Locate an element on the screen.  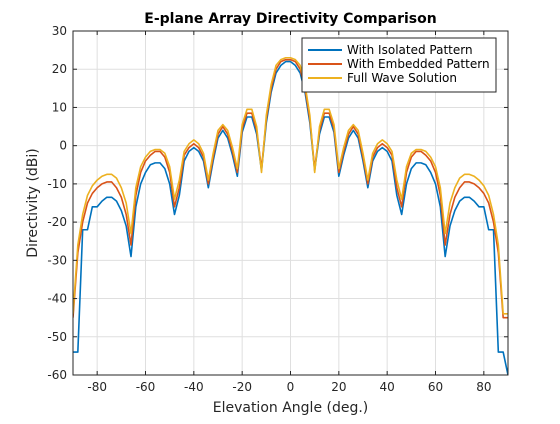
x-tick-label: 40 is located at coordinates (387, 387).